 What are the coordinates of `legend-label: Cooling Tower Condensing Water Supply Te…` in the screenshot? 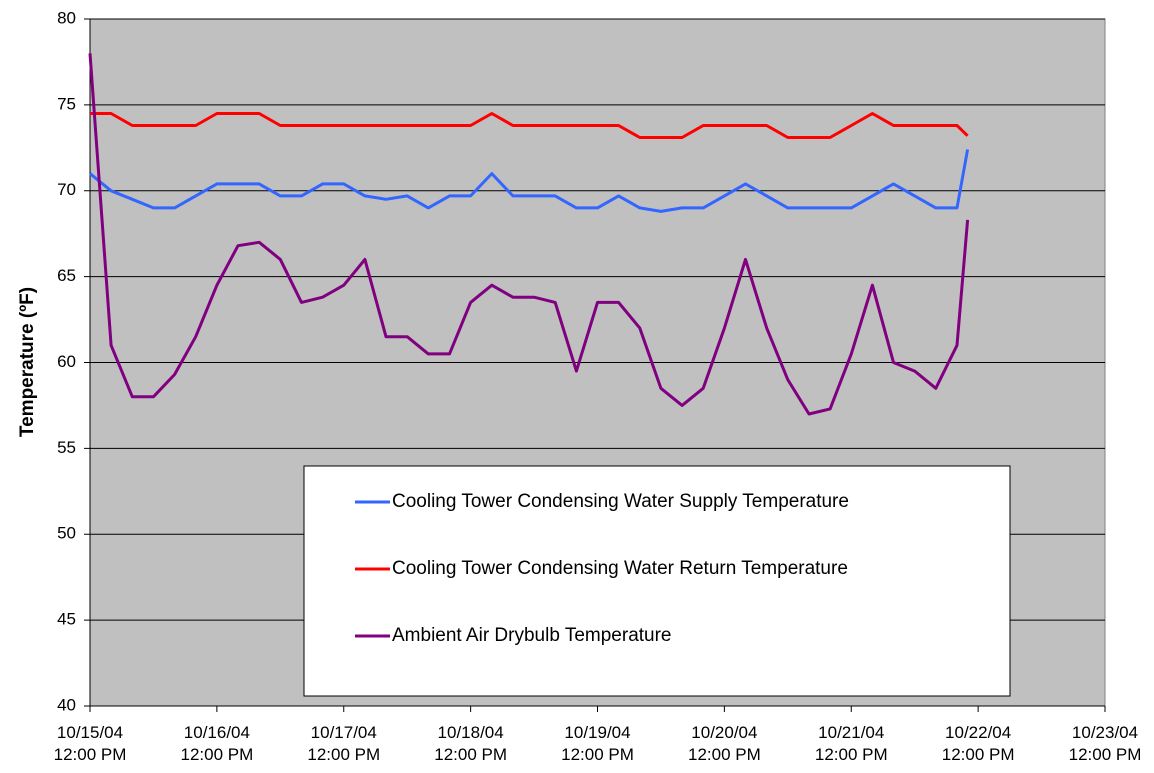 It's located at (620, 501).